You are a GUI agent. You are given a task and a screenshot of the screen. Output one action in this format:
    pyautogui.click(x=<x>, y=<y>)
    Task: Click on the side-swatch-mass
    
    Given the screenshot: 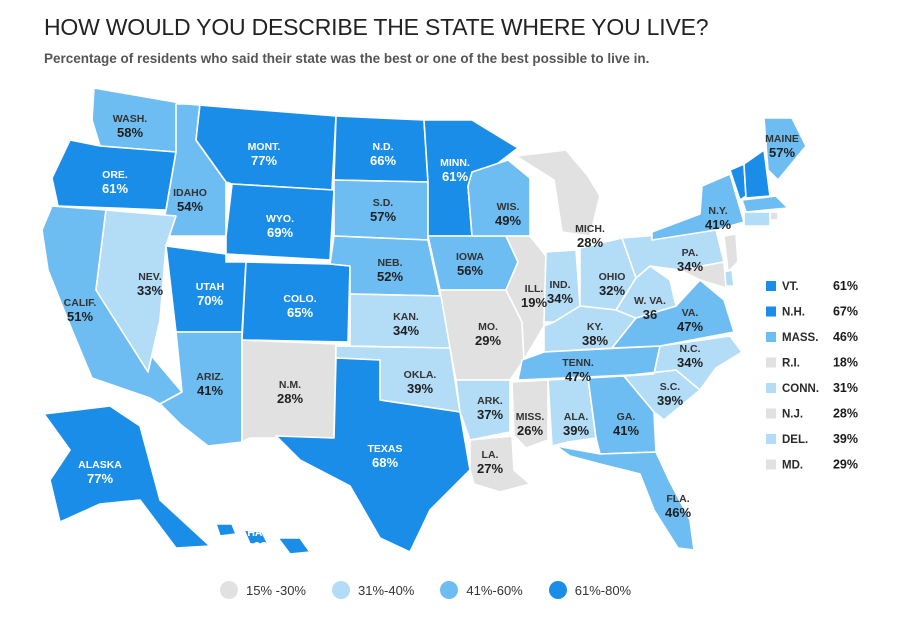 What is the action you would take?
    pyautogui.click(x=771, y=337)
    